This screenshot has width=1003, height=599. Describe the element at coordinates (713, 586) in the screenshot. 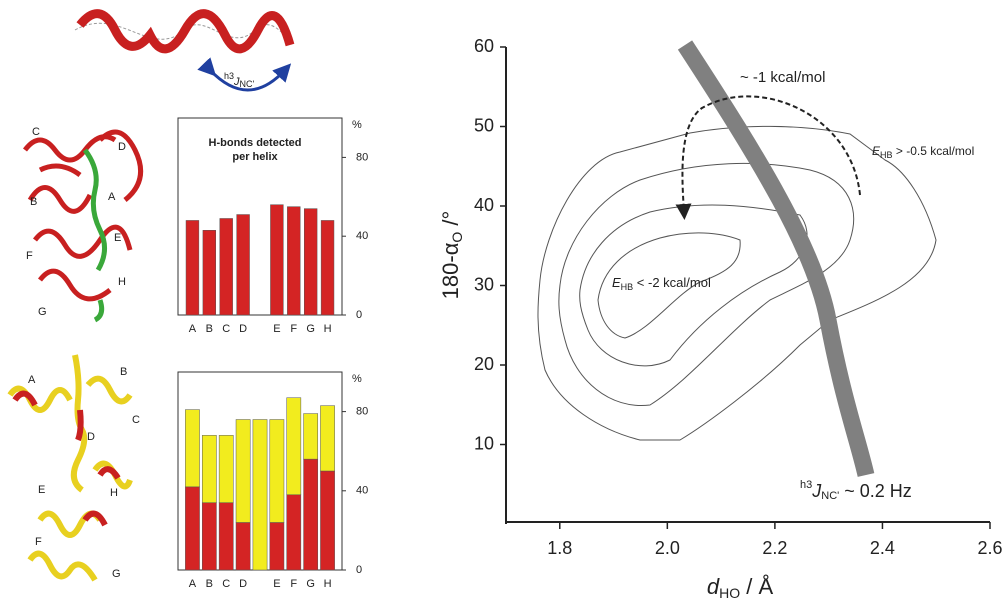

I see `text-part: d` at that location.